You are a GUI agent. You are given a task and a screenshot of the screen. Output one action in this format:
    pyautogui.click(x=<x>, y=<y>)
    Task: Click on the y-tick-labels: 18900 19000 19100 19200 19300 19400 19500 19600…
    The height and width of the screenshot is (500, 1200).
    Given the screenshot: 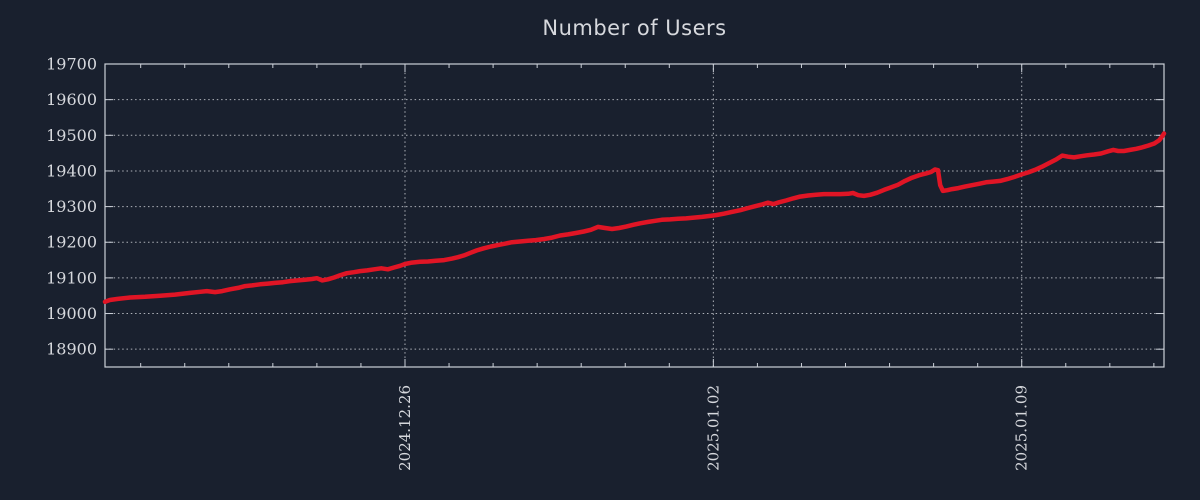 What is the action you would take?
    pyautogui.click(x=71, y=207)
    